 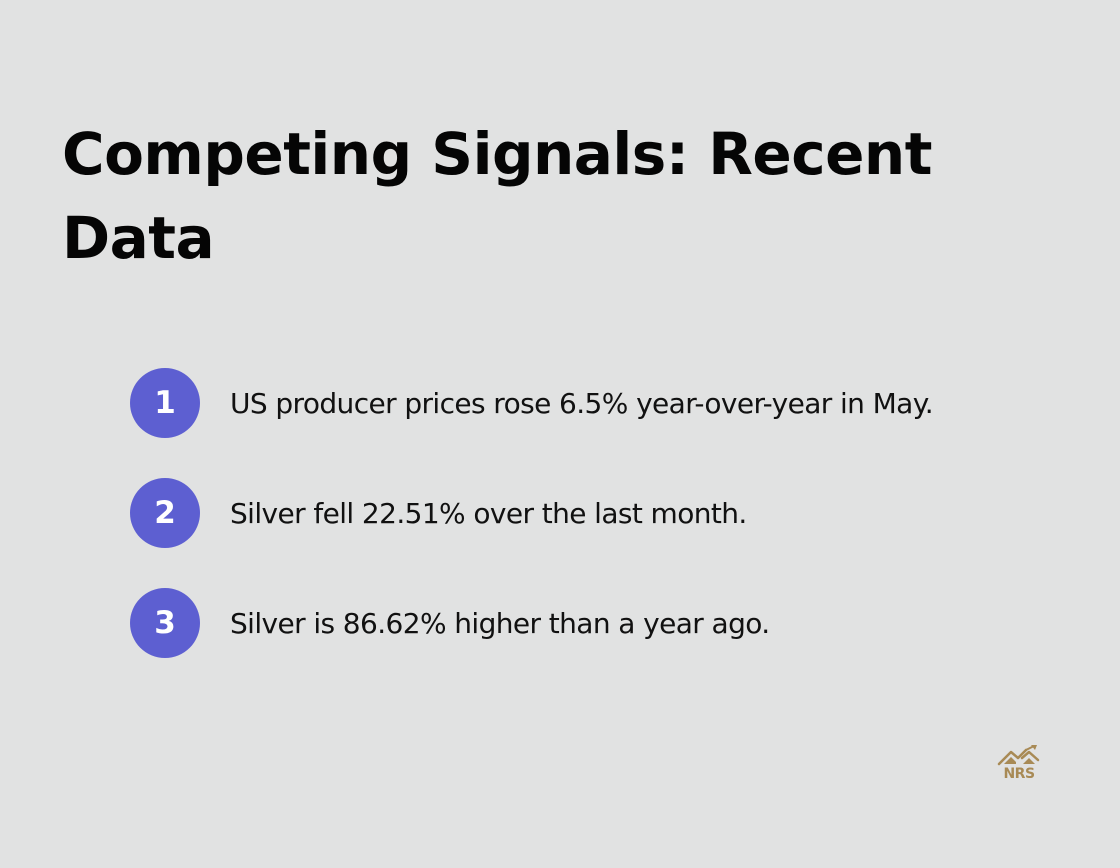 What do you see at coordinates (500, 623) in the screenshot?
I see `list-item-text: Silver is 86.62% higher than a year ago.` at bounding box center [500, 623].